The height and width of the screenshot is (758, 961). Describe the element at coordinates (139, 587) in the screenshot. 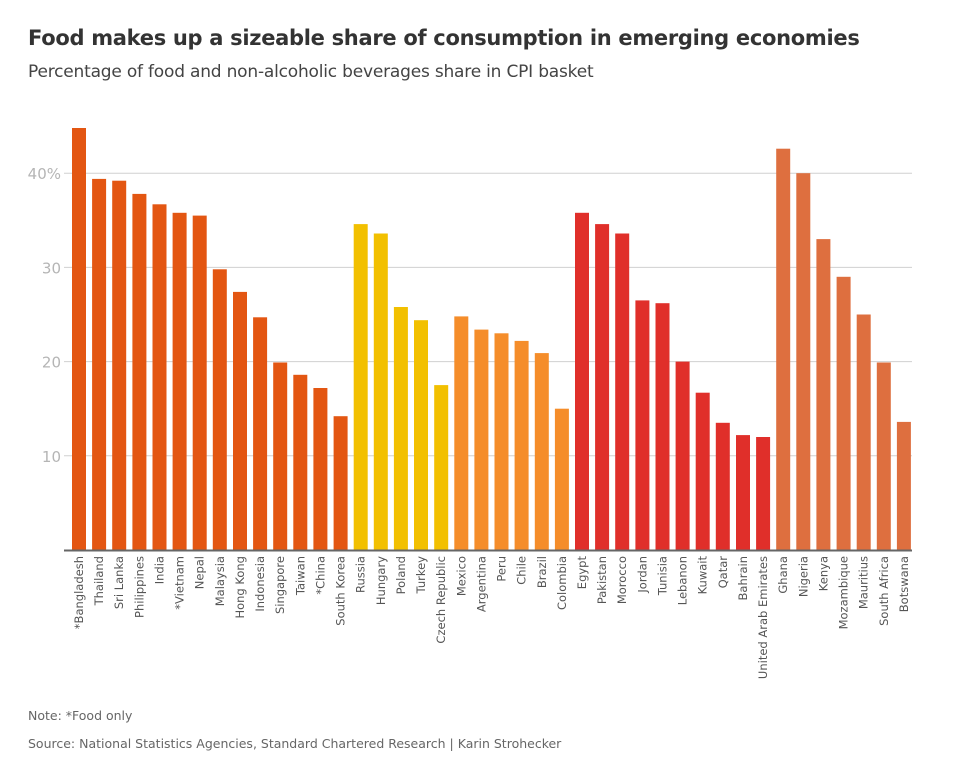

I see `x-tick-label: Philippines` at that location.